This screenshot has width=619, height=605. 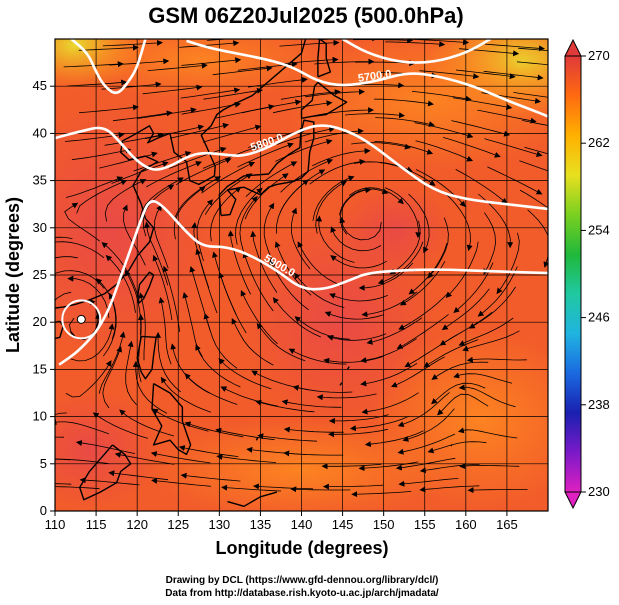 What do you see at coordinates (599, 142) in the screenshot?
I see `colorbar-tick-label-262: 262` at bounding box center [599, 142].